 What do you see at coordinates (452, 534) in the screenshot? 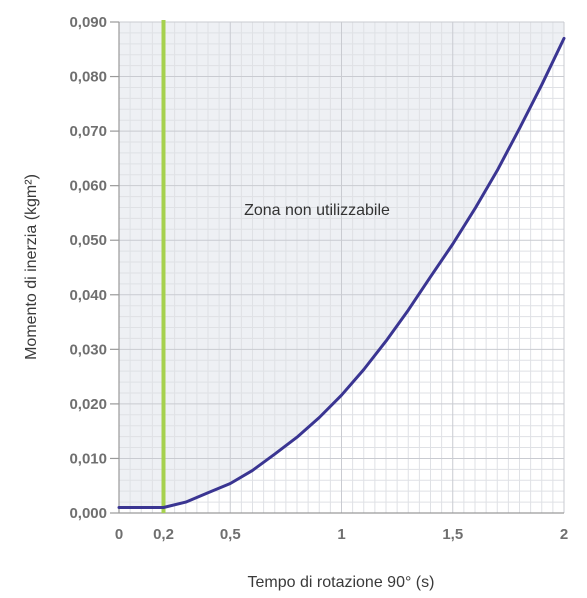
I see `x-tick-label: 1,5` at bounding box center [452, 534].